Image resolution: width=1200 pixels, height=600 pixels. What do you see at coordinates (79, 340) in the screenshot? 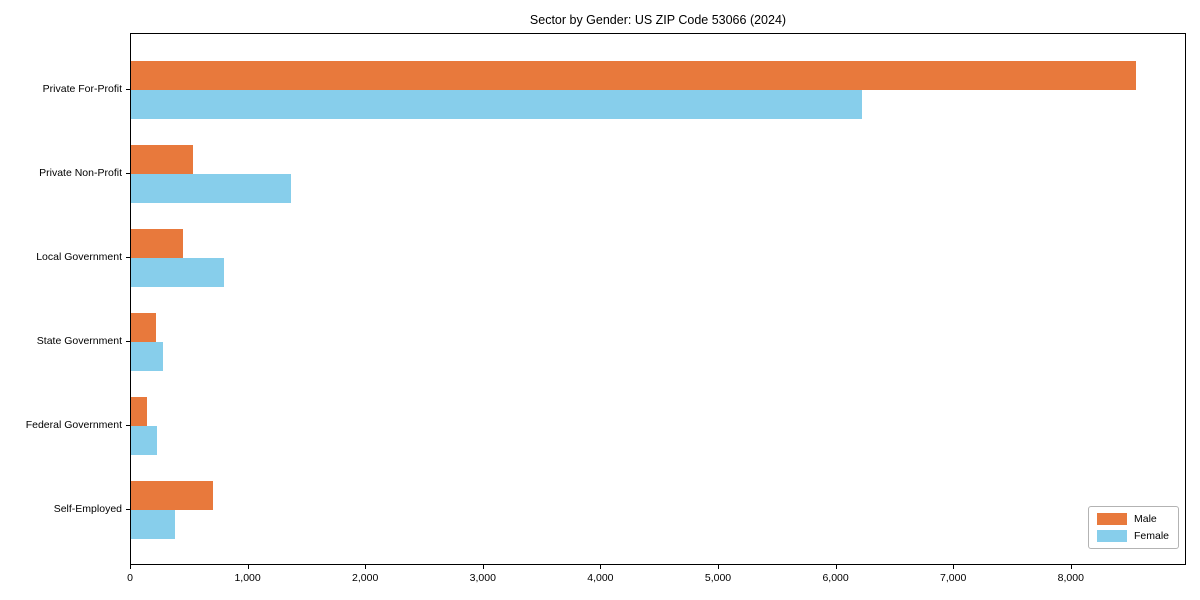
I see `y-tick-label: State Government` at bounding box center [79, 340].